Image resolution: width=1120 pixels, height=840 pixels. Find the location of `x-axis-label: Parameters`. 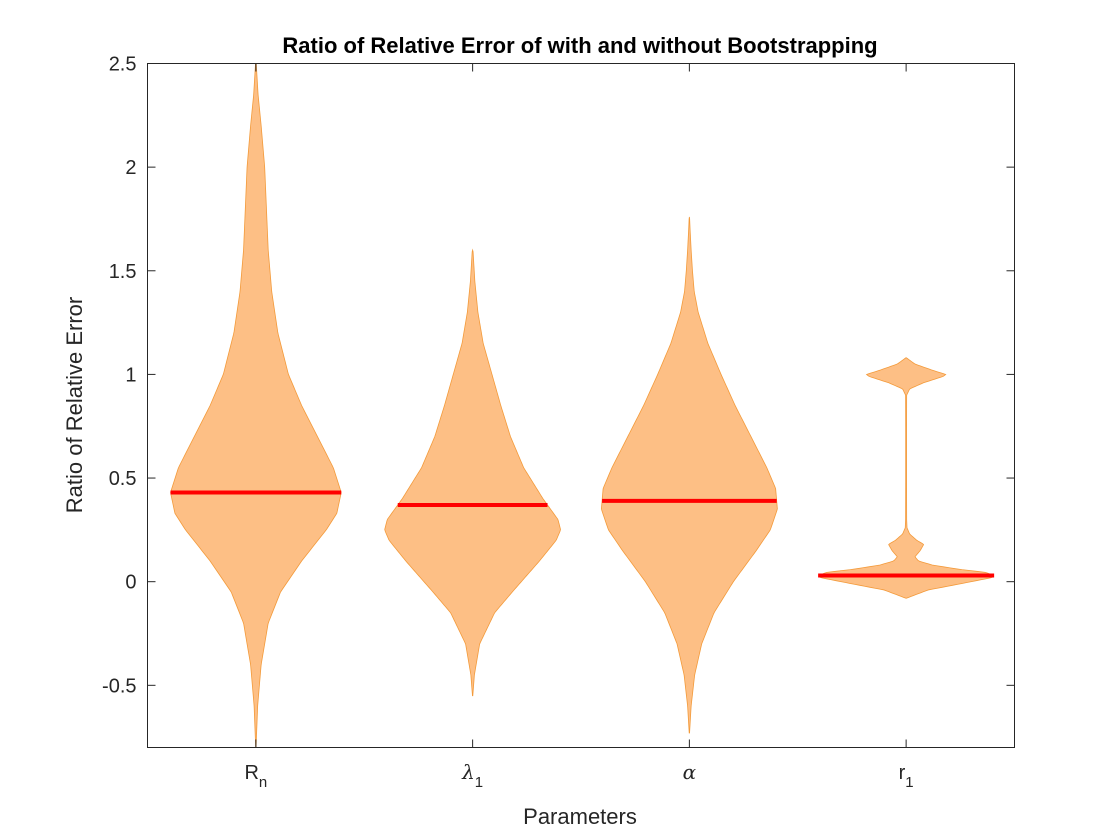

x-axis-label: Parameters is located at coordinates (580, 816).